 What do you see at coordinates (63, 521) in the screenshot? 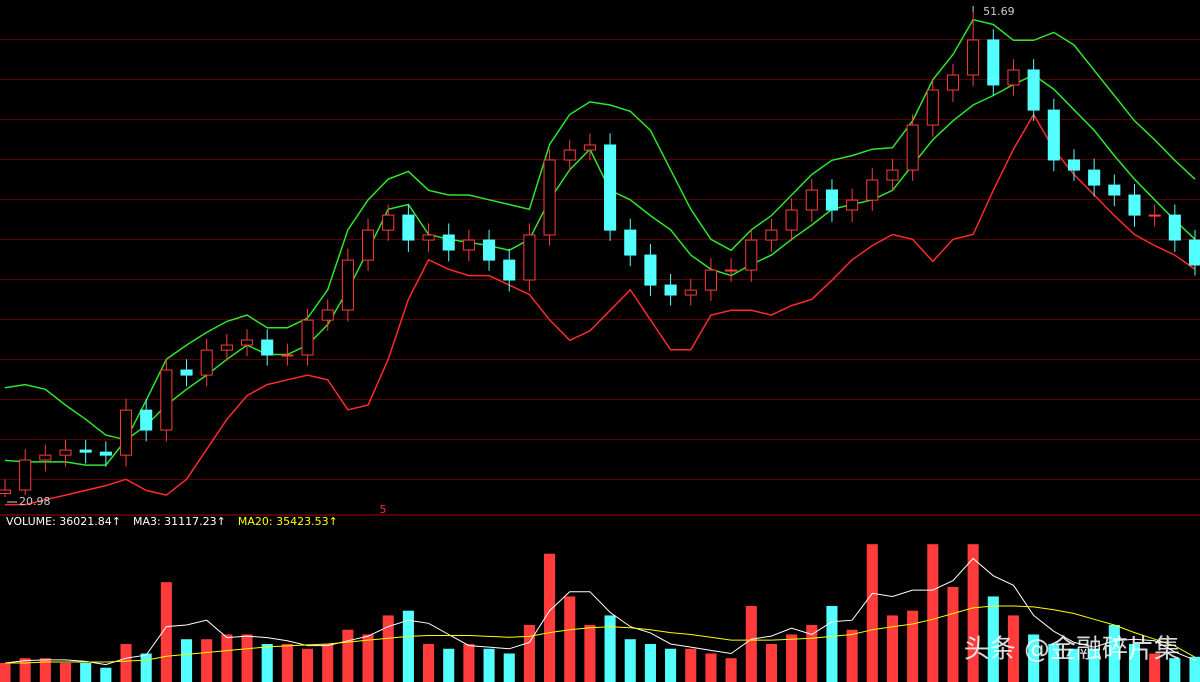
I see `legend-entry: VOLUME: 36021.84↑` at bounding box center [63, 521].